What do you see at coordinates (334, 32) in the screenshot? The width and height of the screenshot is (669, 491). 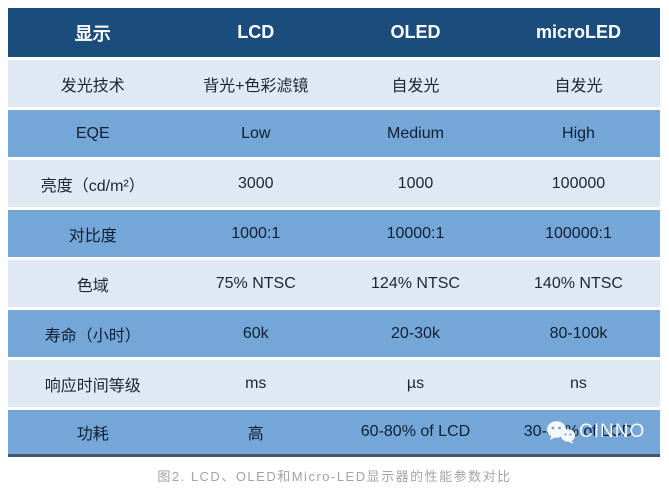 I see `table-header-row: 显示 LCD OLED microLED` at bounding box center [334, 32].